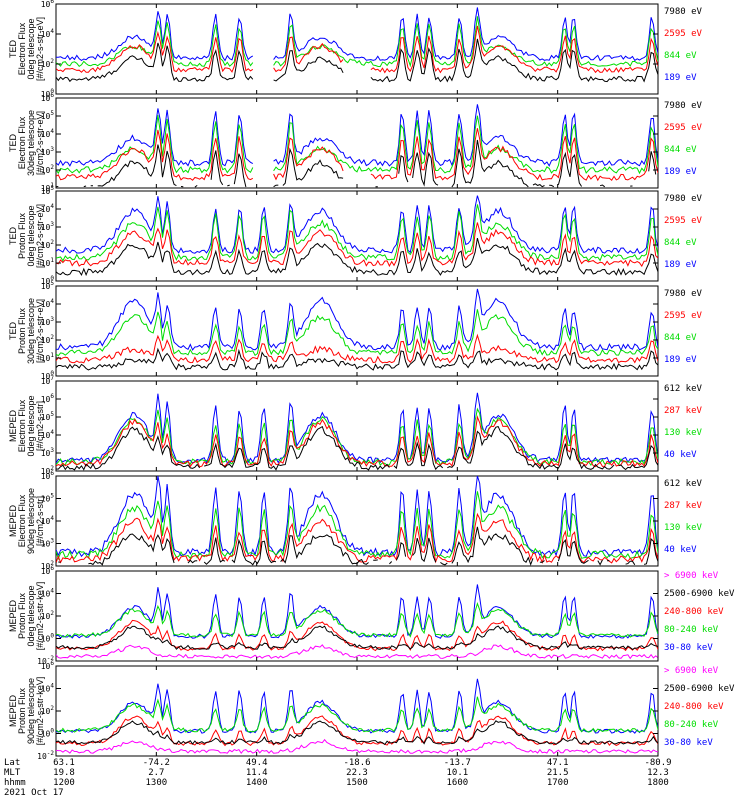 Image resolution: width=750 pixels, height=800 pixels. What do you see at coordinates (457, 763) in the screenshot?
I see `x-axis-lat: -13.7` at bounding box center [457, 763].